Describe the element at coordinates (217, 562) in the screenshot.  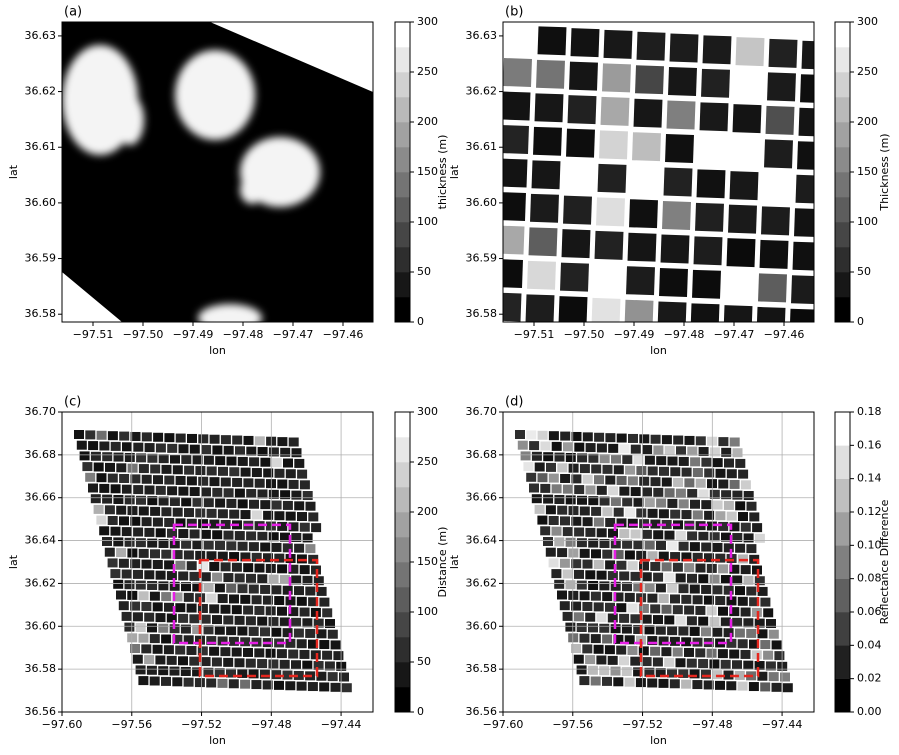
I see `axes-frame` at that location.